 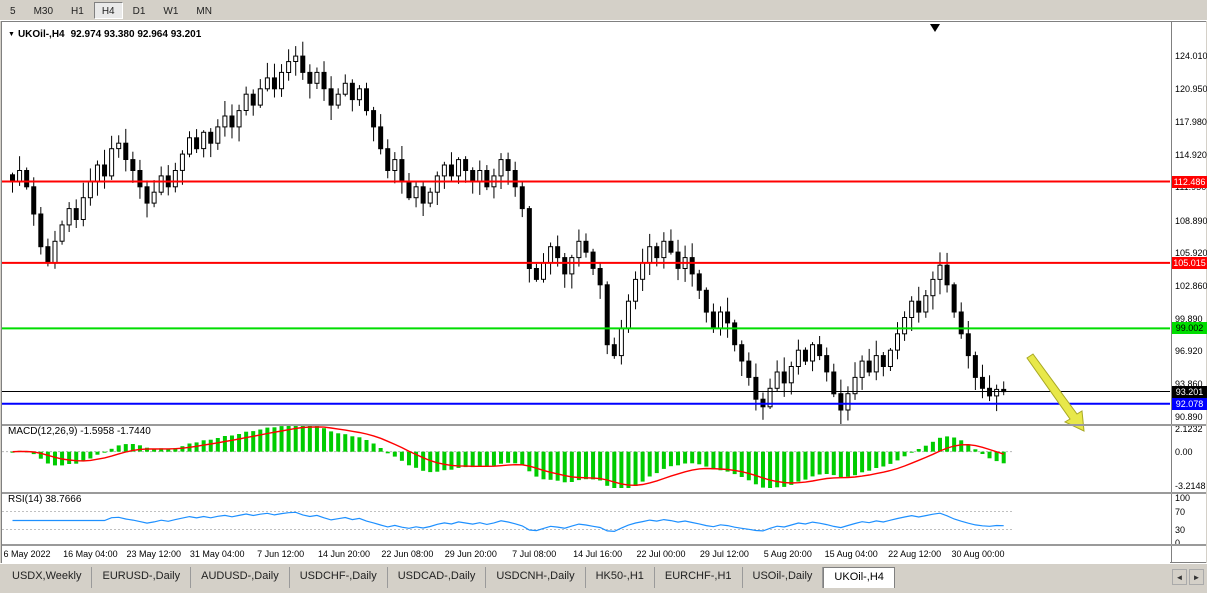 I want to click on timeframe-button-h1: H1, so click(x=77, y=11).